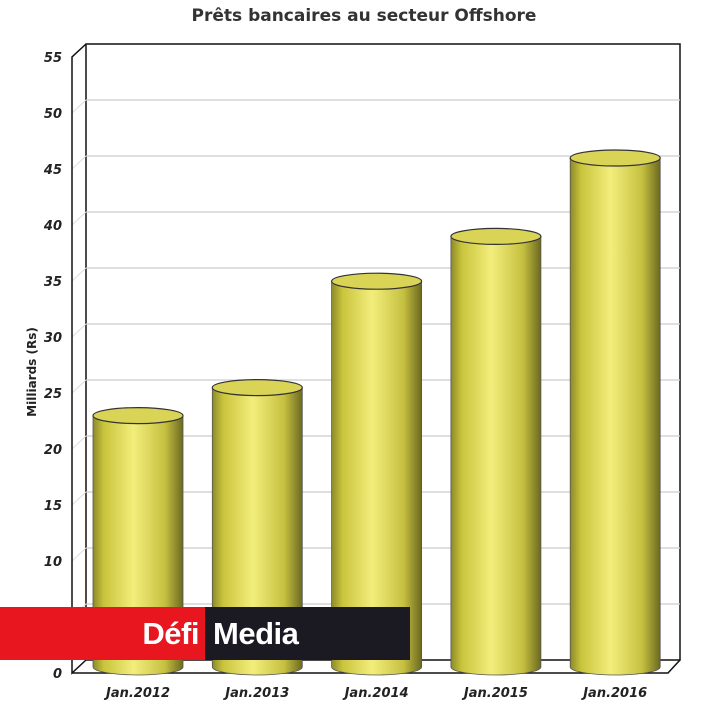  Describe the element at coordinates (53, 338) in the screenshot. I see `y-tick-label: 30` at that location.